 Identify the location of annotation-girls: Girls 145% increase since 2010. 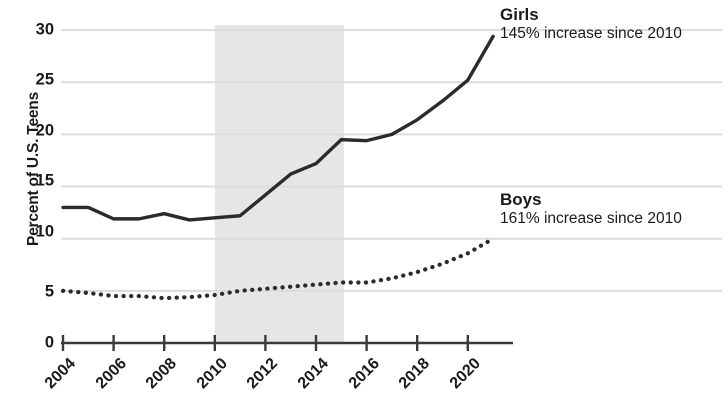
(591, 24).